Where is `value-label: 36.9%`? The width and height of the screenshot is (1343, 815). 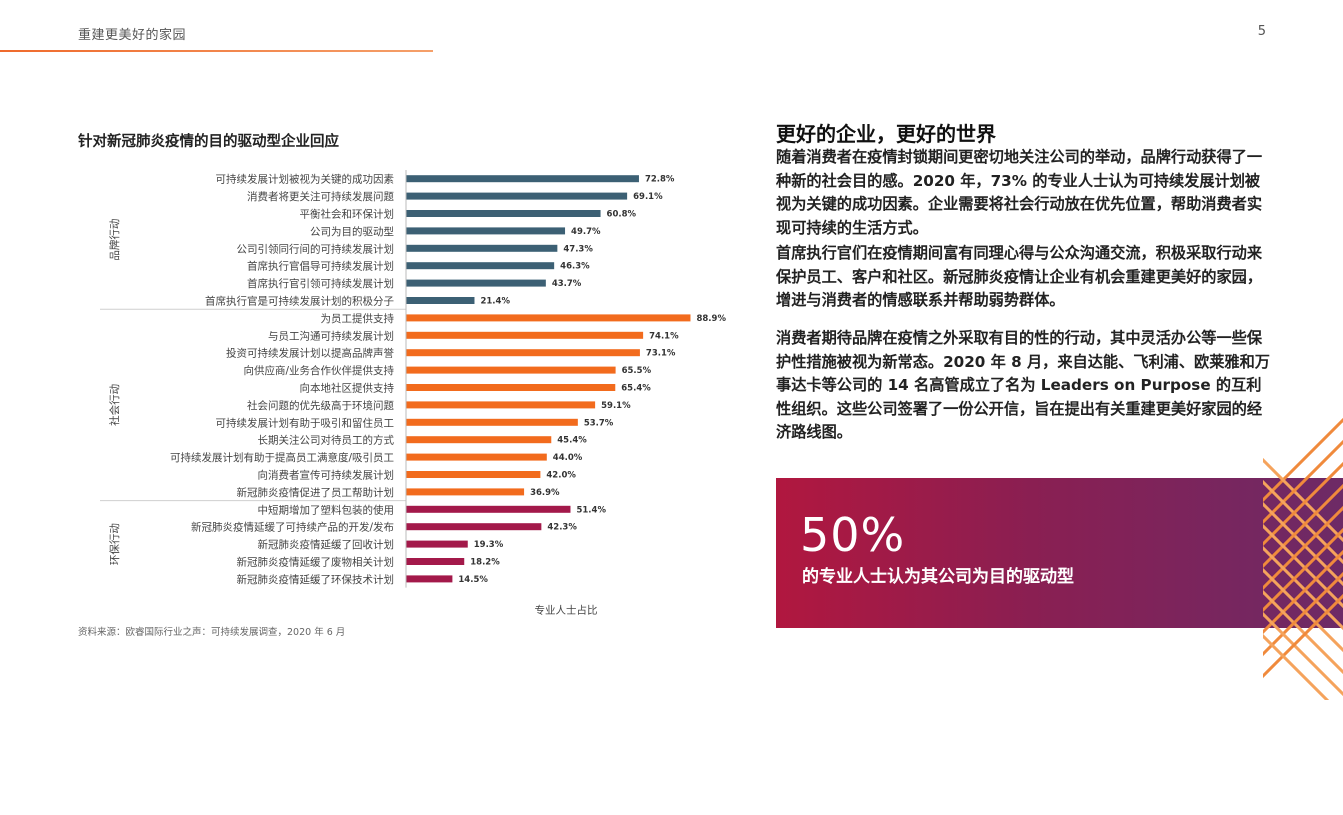 value-label: 36.9% is located at coordinates (545, 493).